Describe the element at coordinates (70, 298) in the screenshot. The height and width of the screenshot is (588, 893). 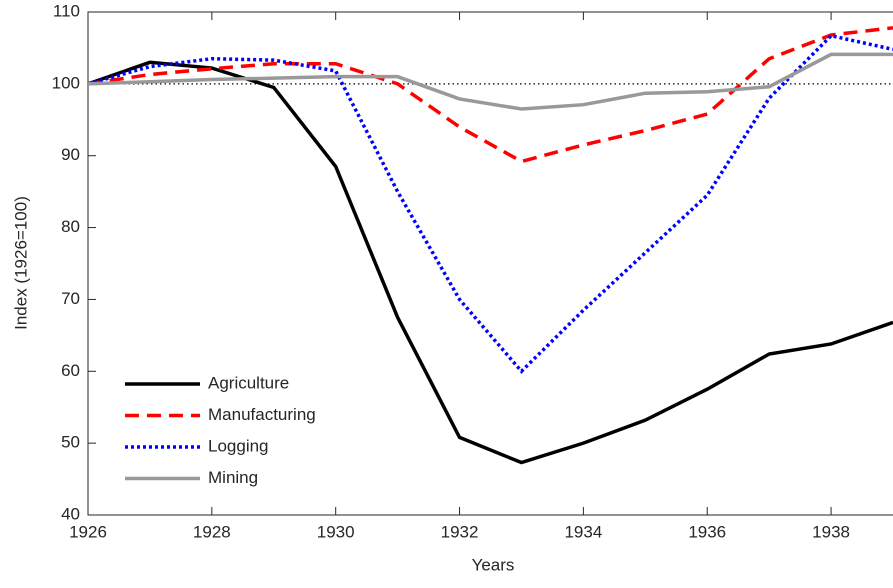
I see `y-tick-label: 70` at that location.